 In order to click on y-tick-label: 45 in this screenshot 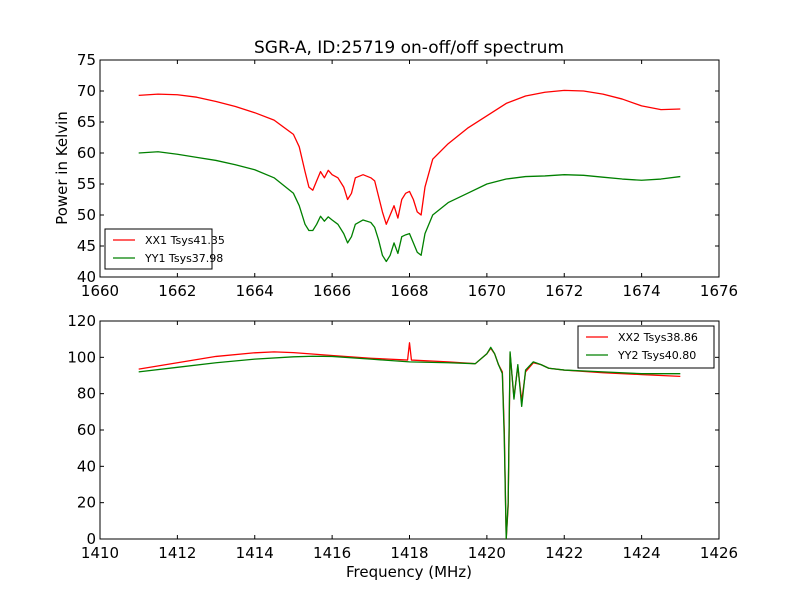, I will do `click(86, 246)`.